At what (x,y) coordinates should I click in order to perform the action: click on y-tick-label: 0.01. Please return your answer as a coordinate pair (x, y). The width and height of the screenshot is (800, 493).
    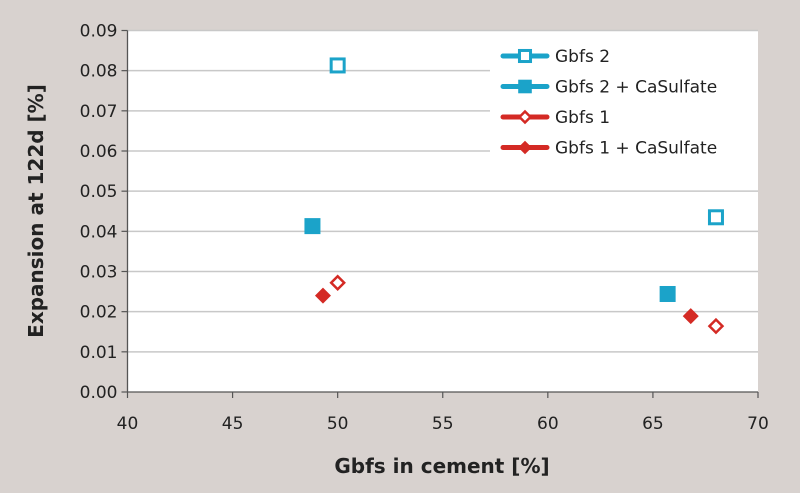
    Looking at the image, I should click on (99, 353).